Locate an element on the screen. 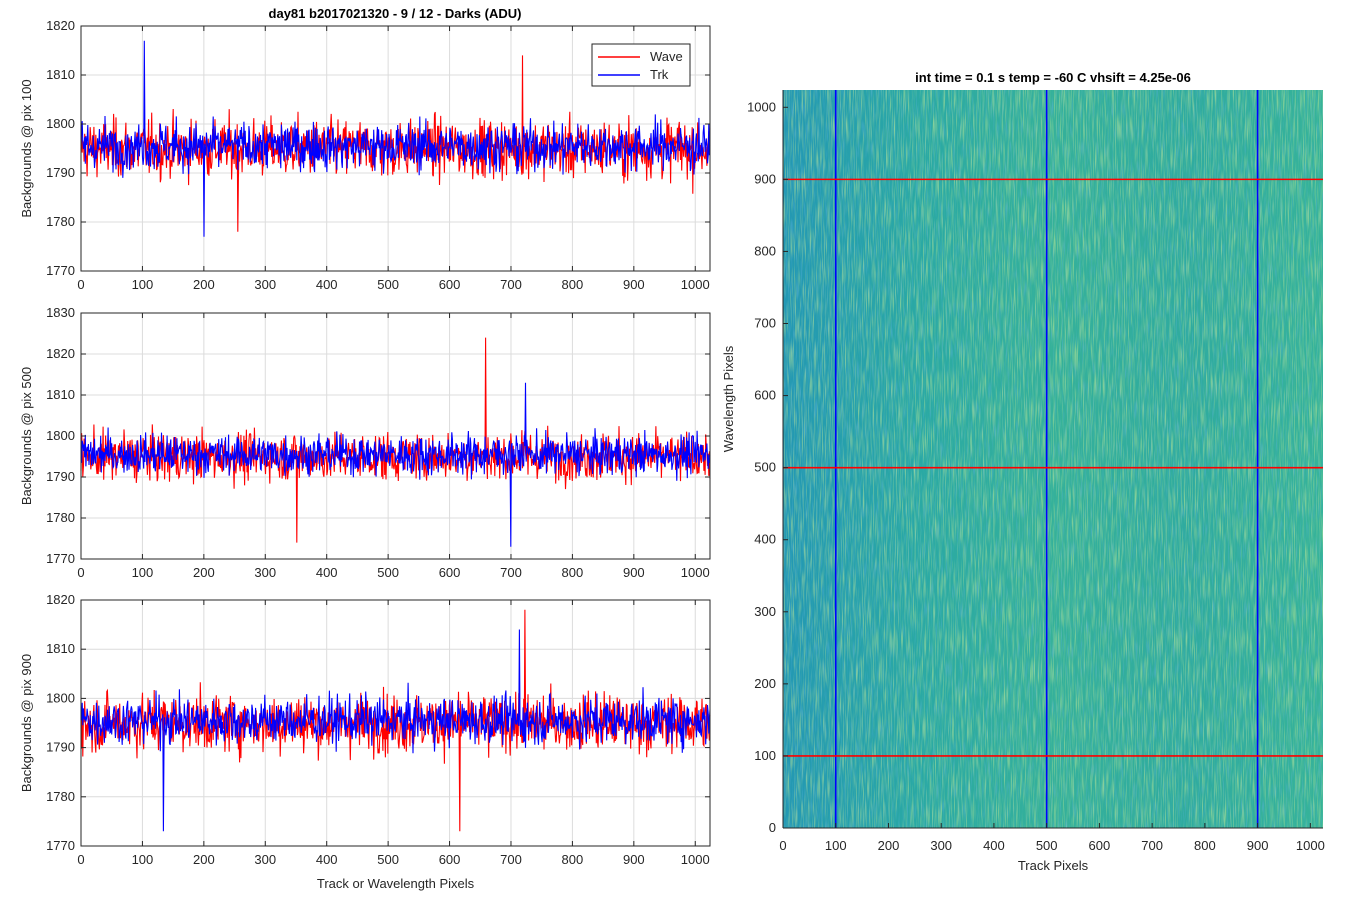 Image resolution: width=1350 pixels, height=900 pixels. y-tick-label: 900 is located at coordinates (765, 178).